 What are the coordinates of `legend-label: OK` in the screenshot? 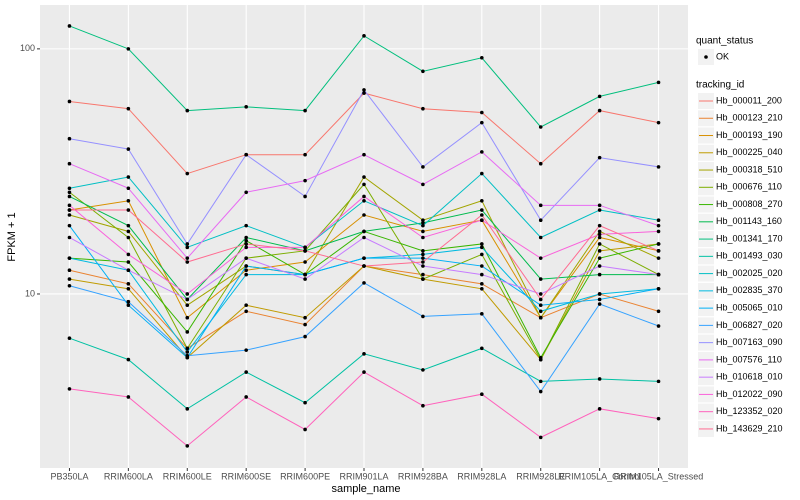 It's located at (722, 56).